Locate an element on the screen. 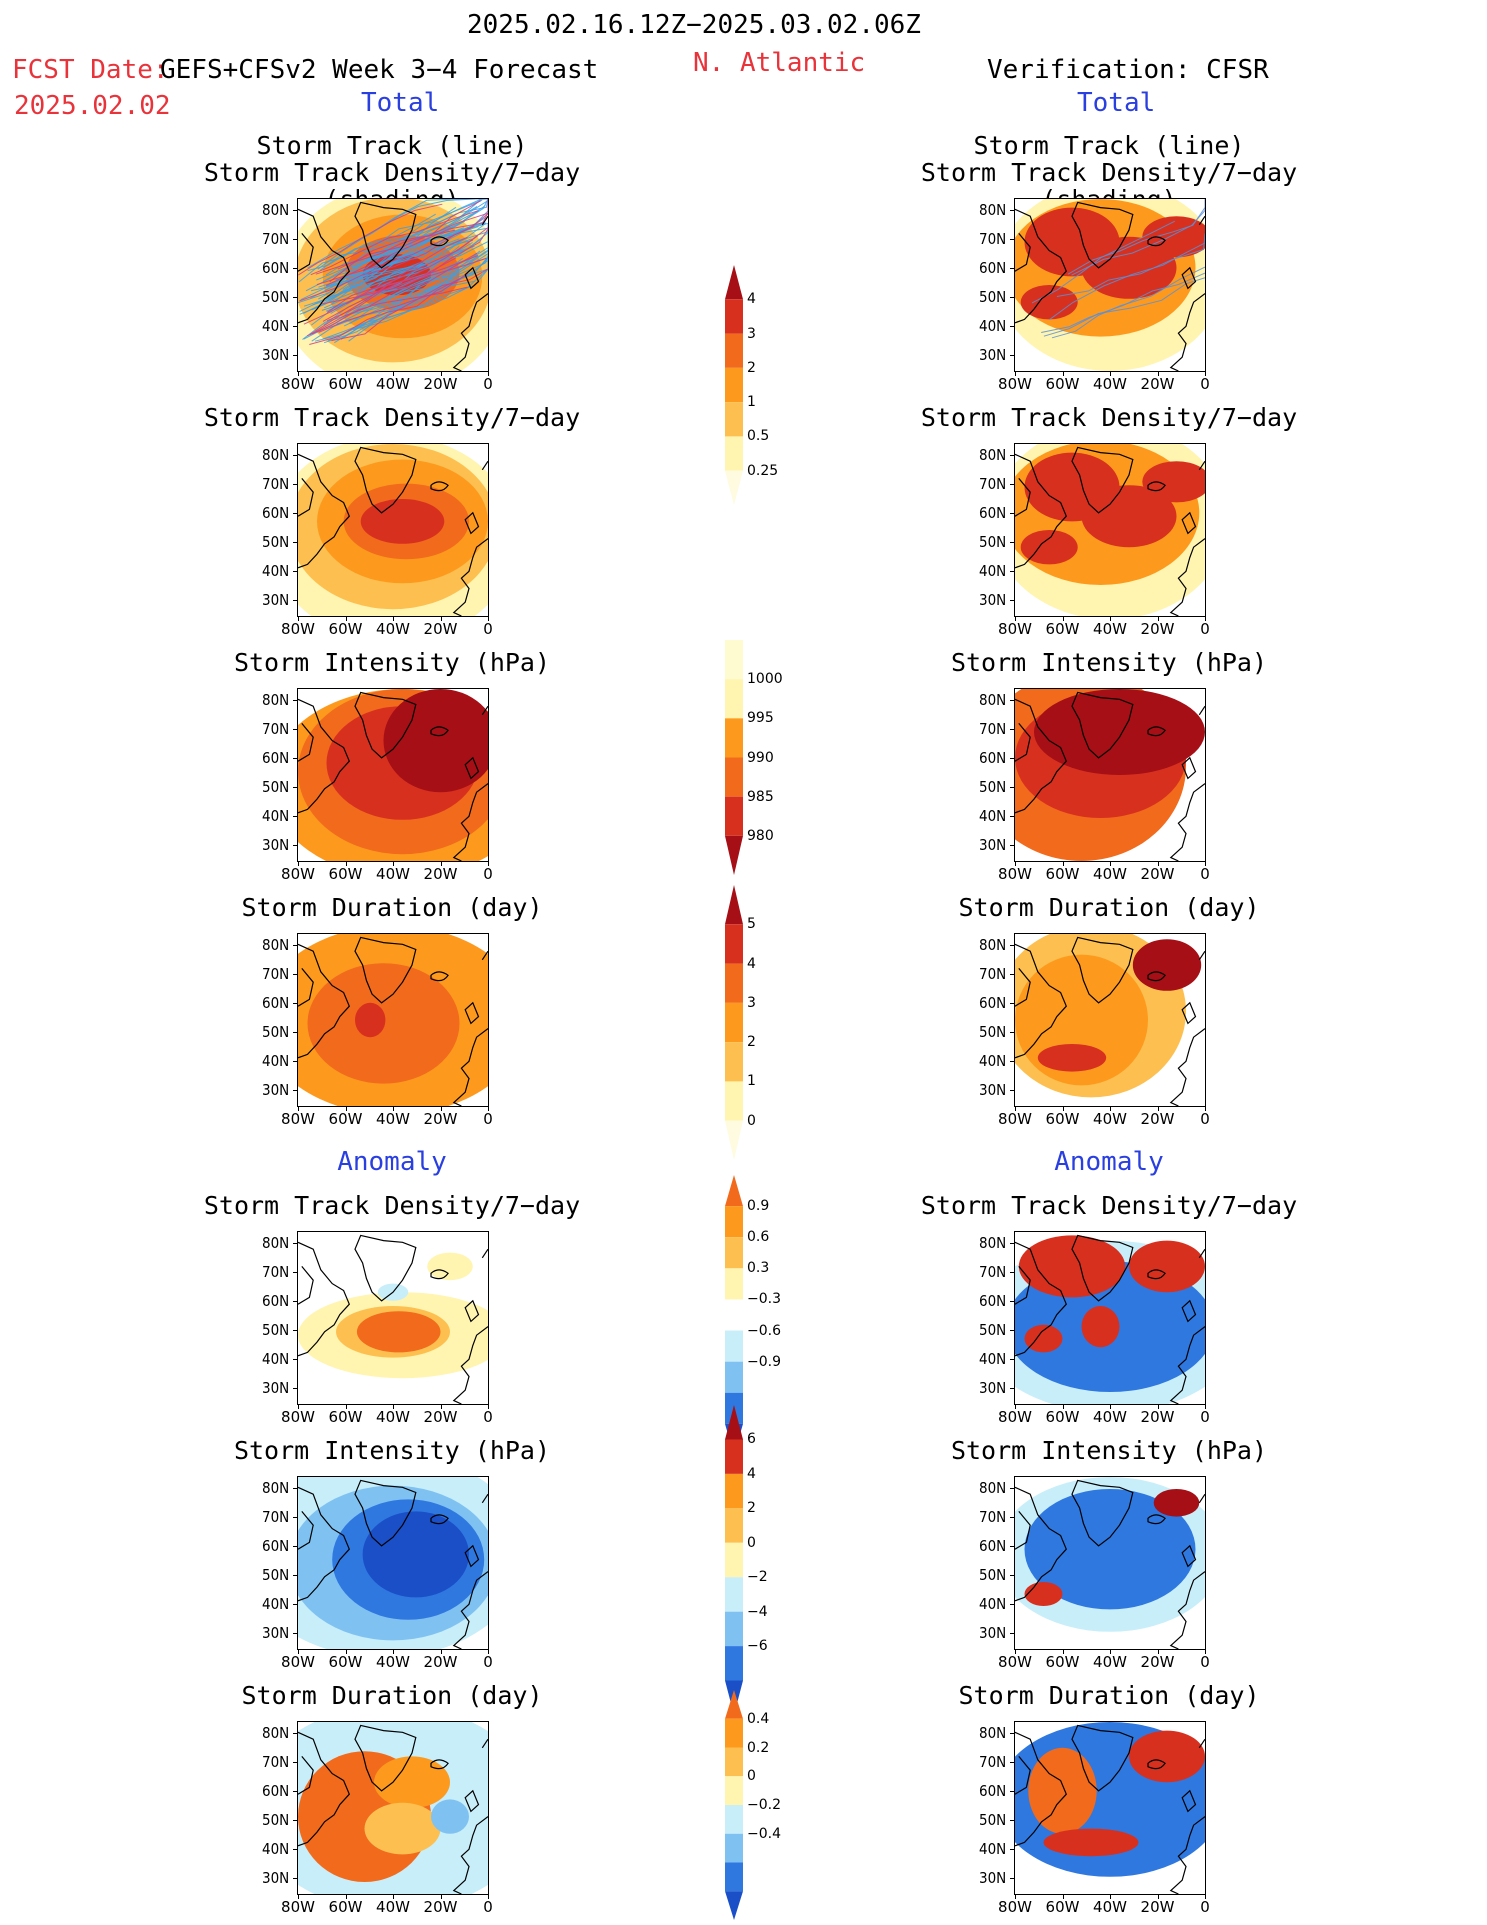 The height and width of the screenshot is (1925, 1487). right-p4-title: Storm Duration (day) is located at coordinates (1109, 907).